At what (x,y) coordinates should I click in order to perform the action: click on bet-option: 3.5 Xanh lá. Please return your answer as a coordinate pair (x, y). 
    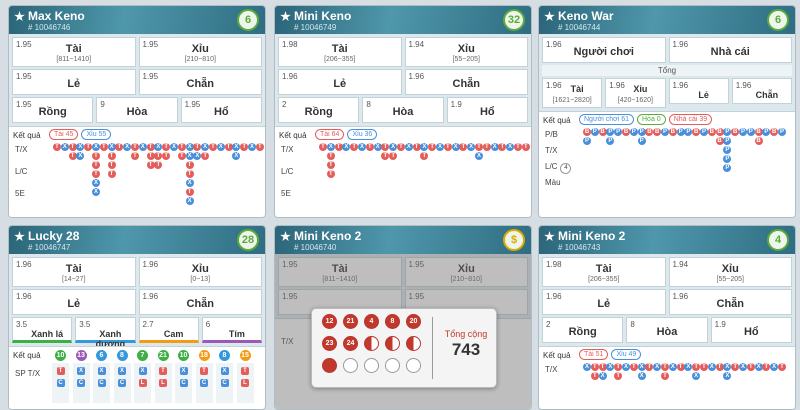
    Looking at the image, I should click on (42, 330).